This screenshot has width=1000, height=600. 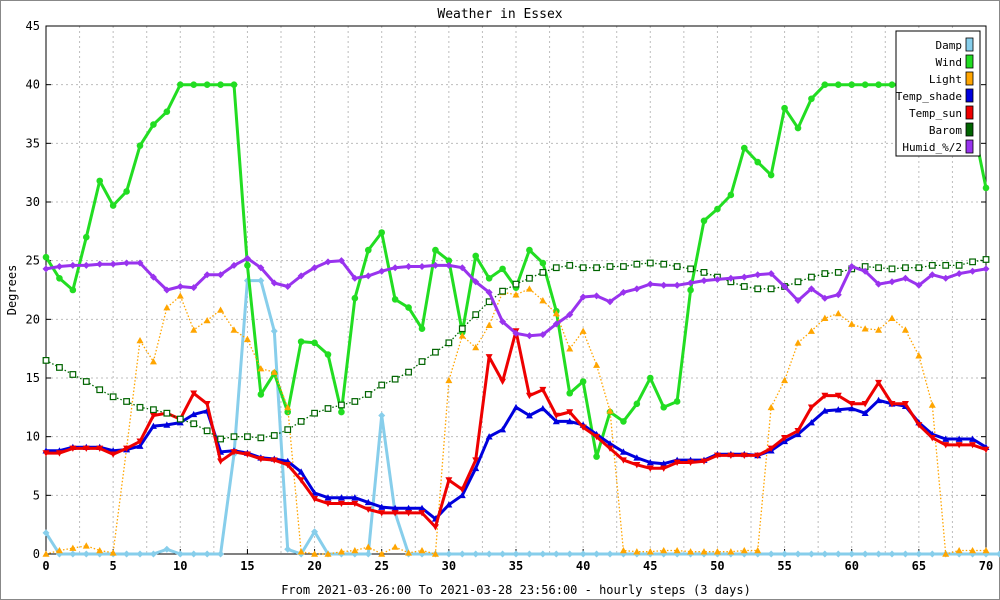 I want to click on legend-label-barom: Barom, so click(x=945, y=130).